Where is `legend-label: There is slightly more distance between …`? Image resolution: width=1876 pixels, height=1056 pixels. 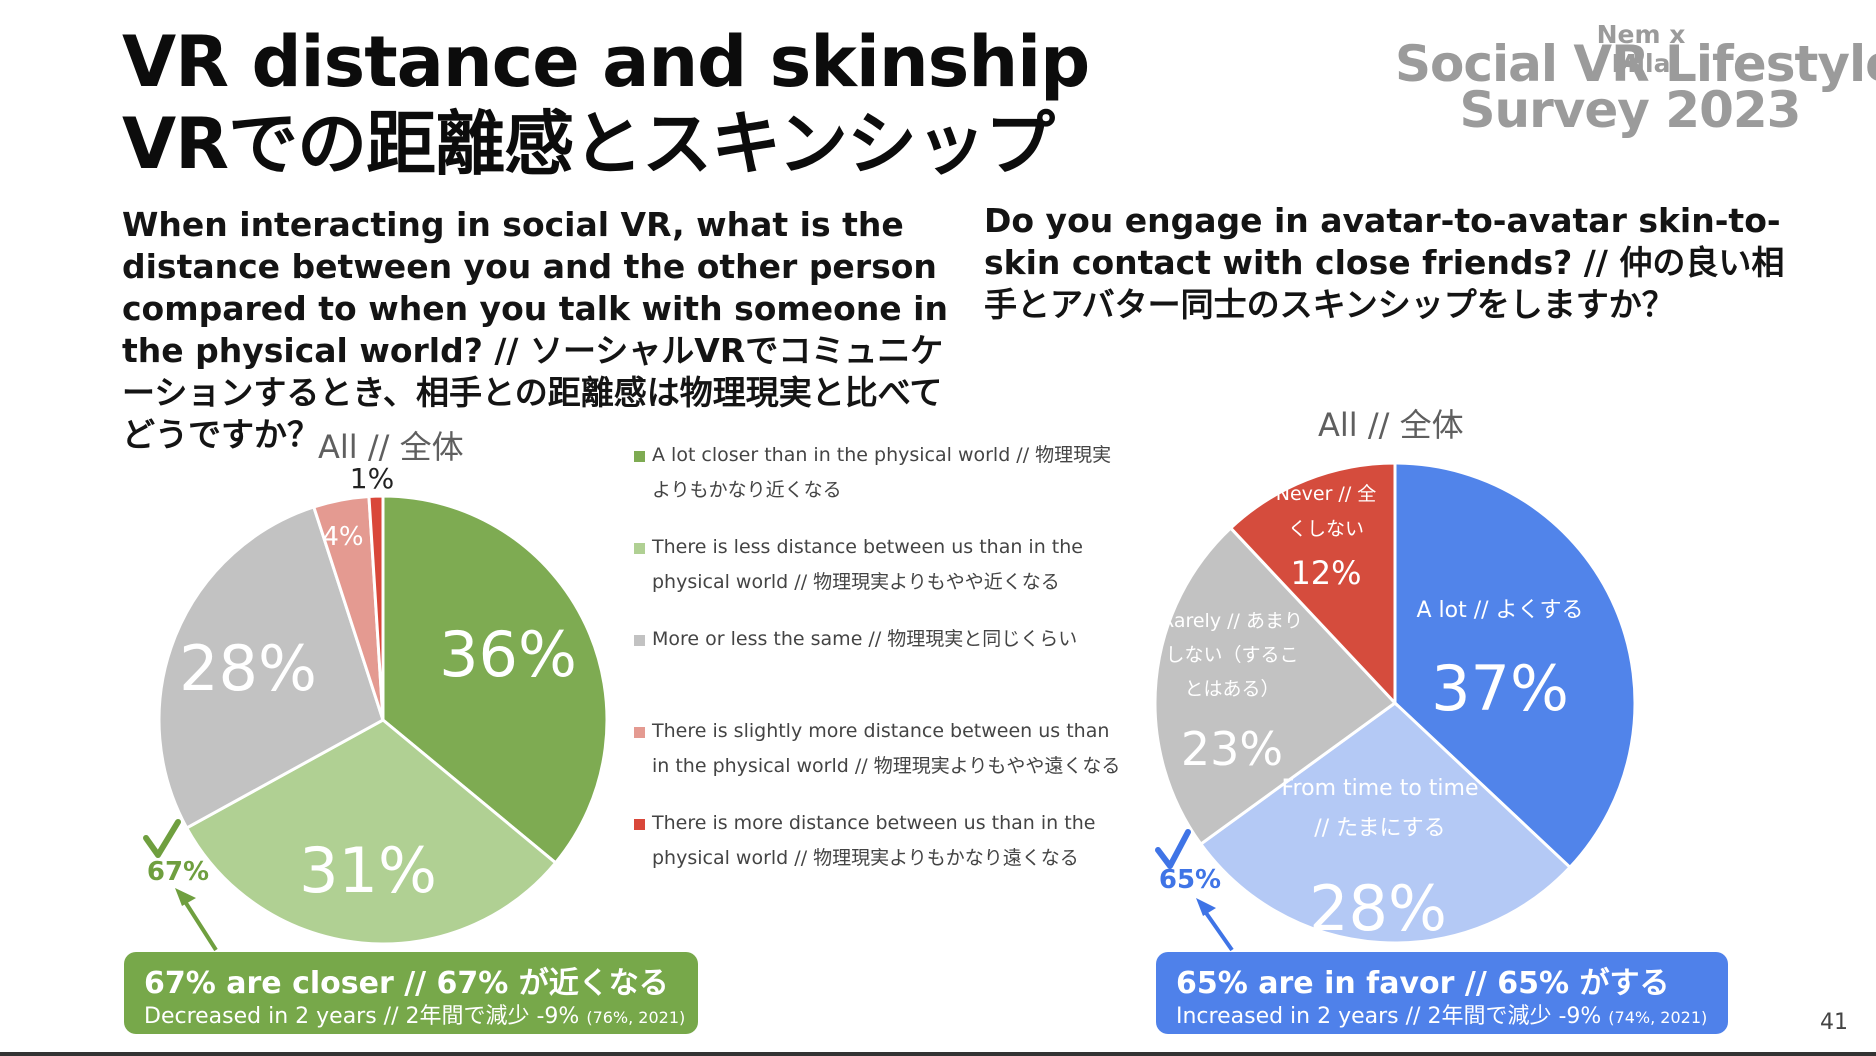
legend-label: There is slightly more distance between … is located at coordinates (886, 748).